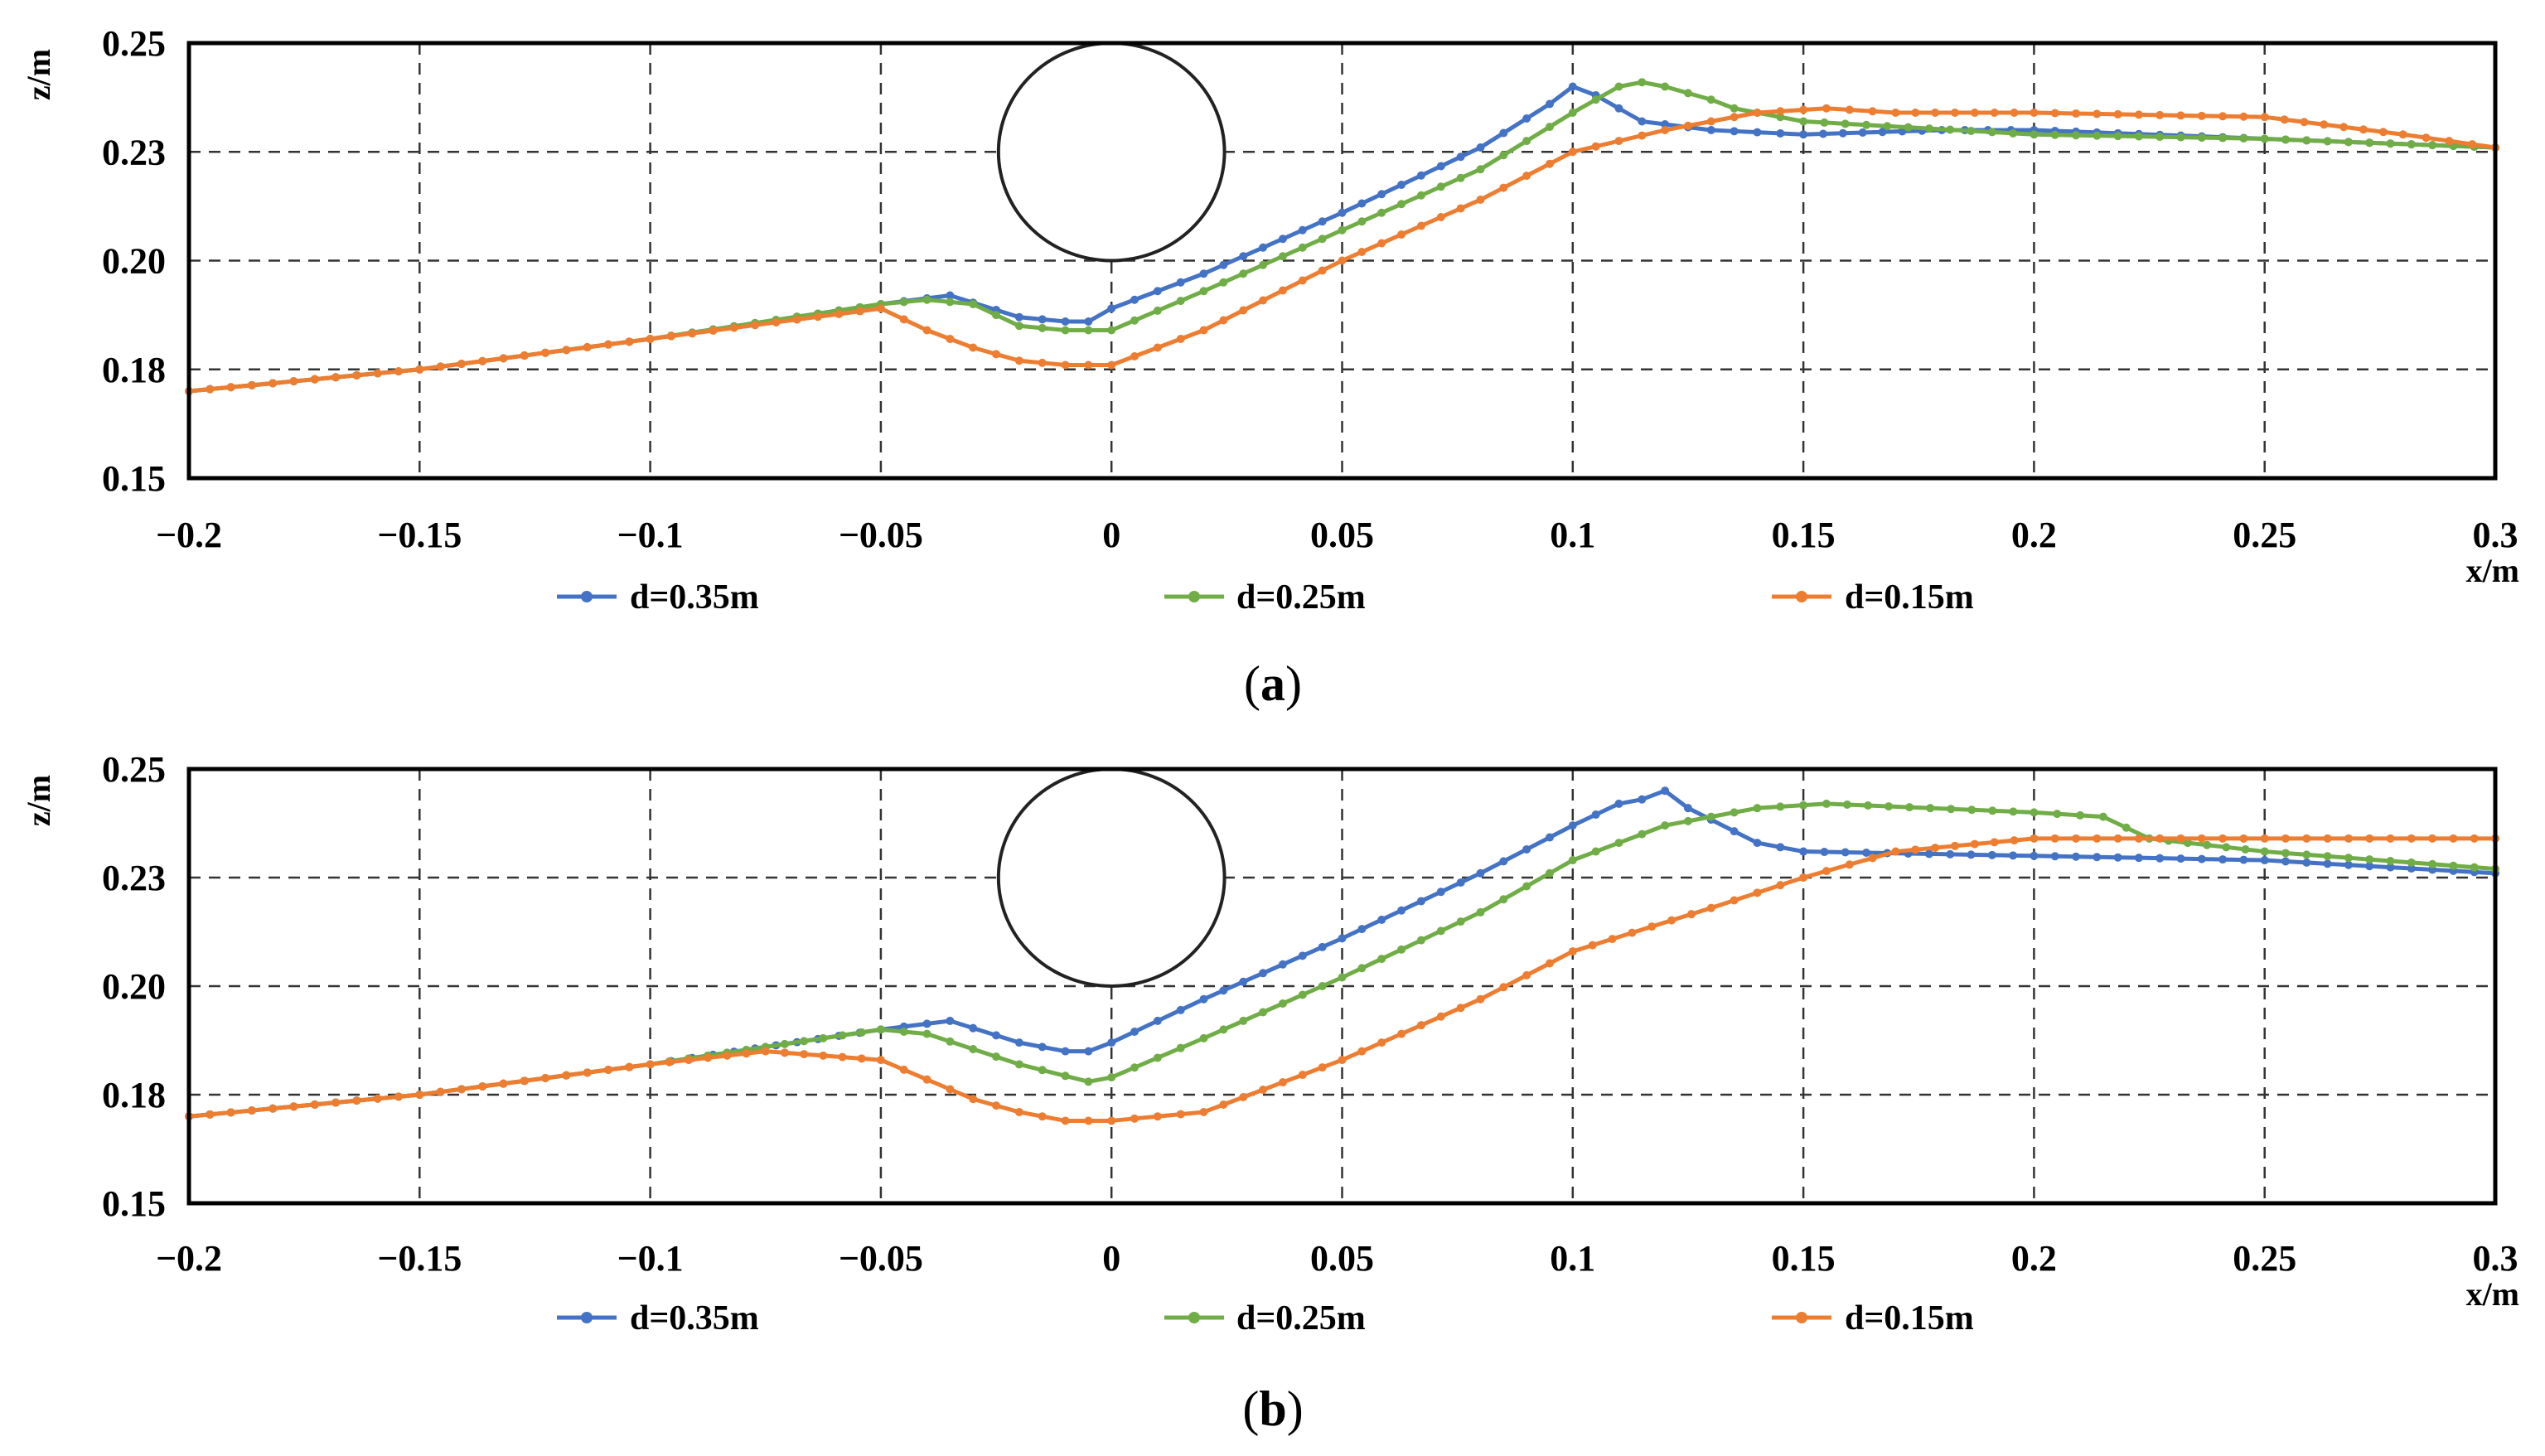  What do you see at coordinates (1342, 1258) in the screenshot?
I see `x-tick-label: 0.05` at bounding box center [1342, 1258].